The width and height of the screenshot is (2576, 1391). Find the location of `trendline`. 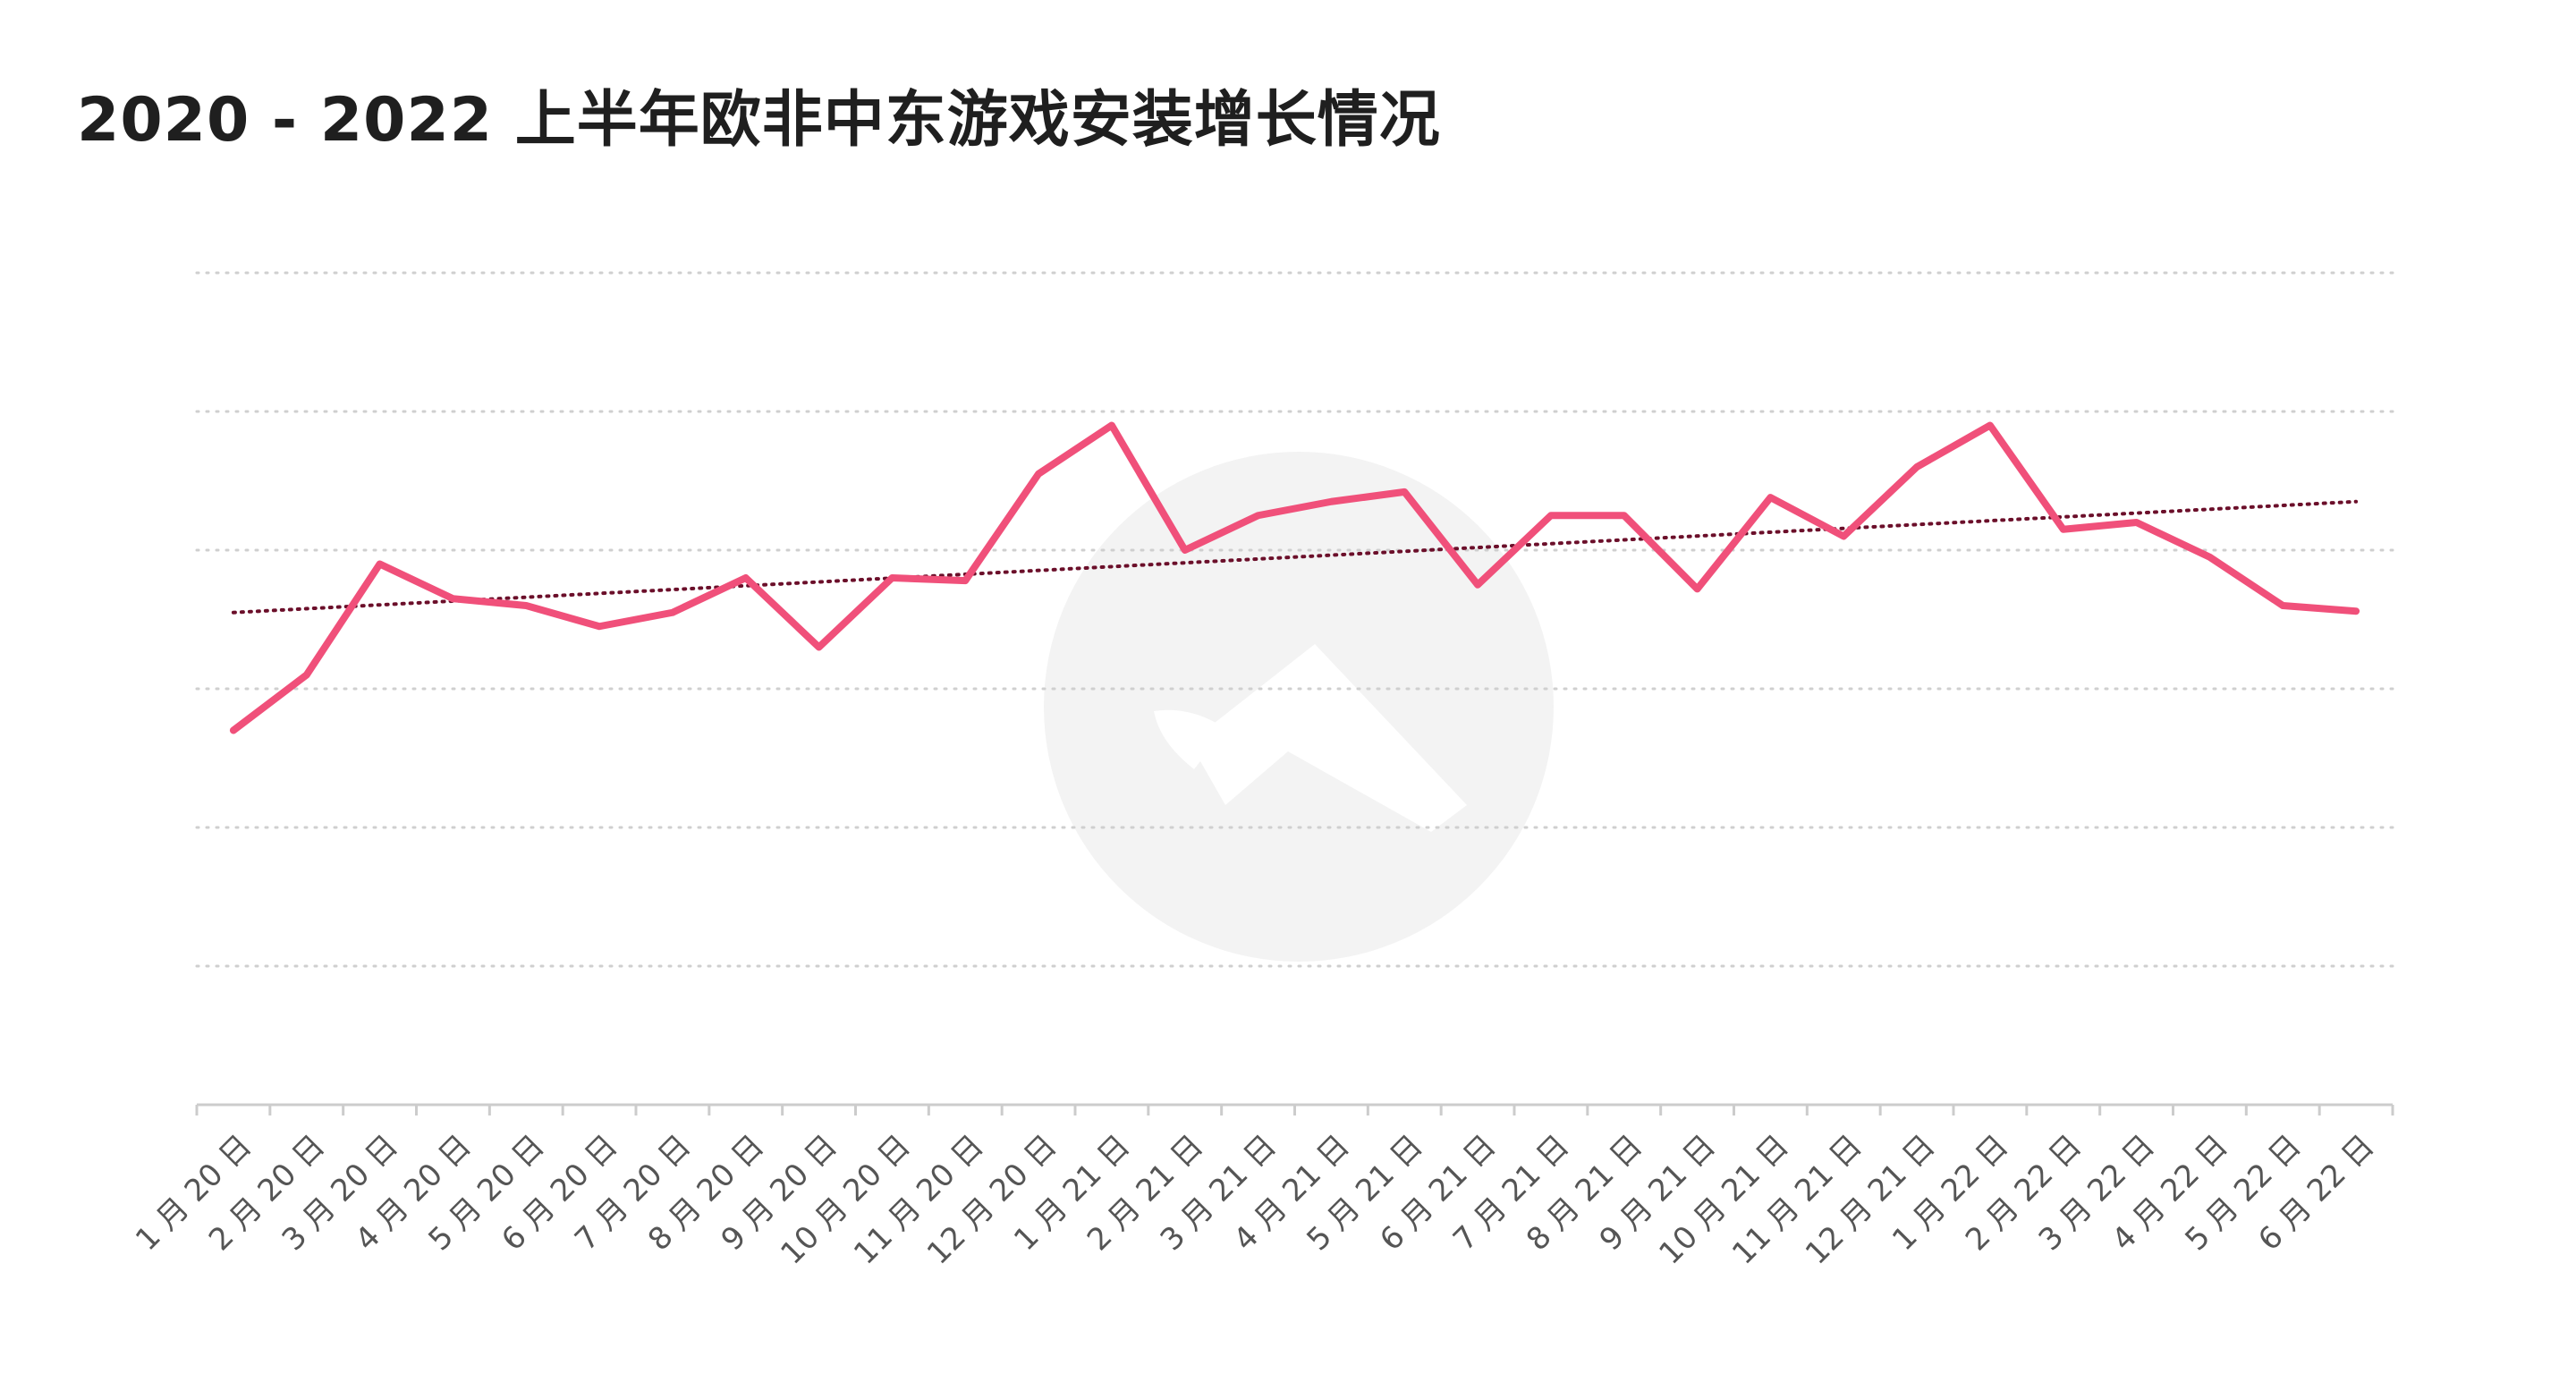

trendline is located at coordinates (1295, 557).